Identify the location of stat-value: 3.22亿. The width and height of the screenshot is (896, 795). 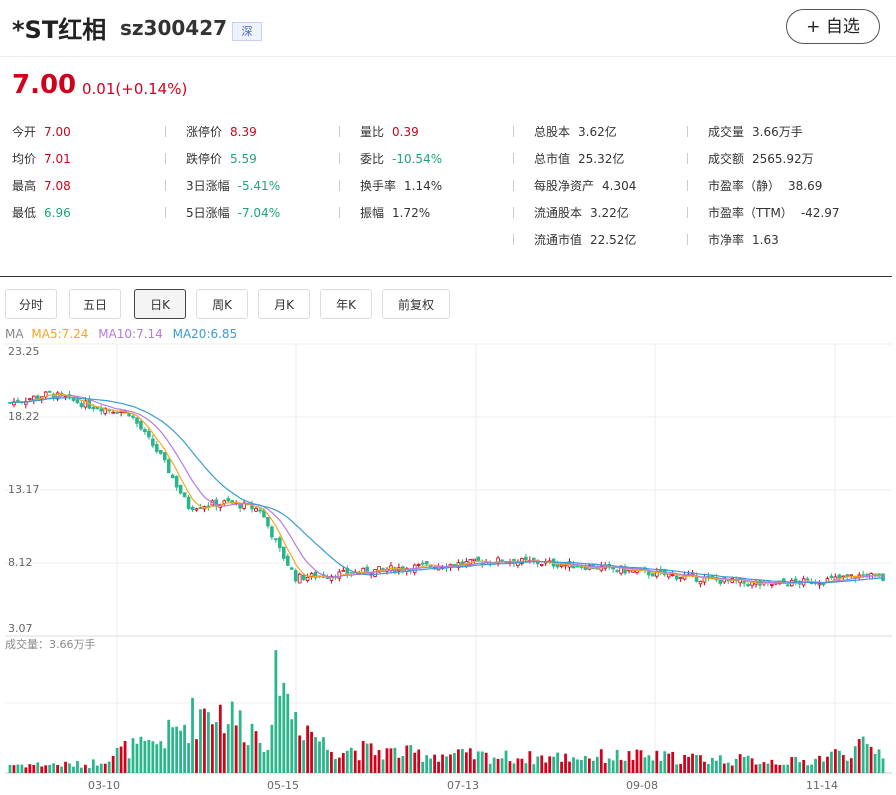
(609, 213).